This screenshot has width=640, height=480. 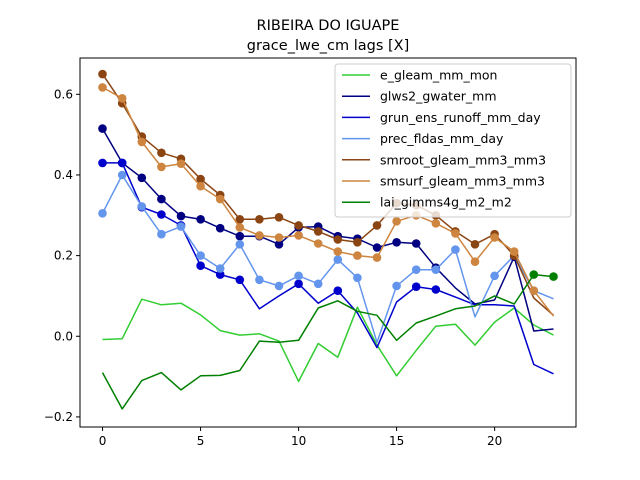 I want to click on y-tick-label: 0.2, so click(x=63, y=256).